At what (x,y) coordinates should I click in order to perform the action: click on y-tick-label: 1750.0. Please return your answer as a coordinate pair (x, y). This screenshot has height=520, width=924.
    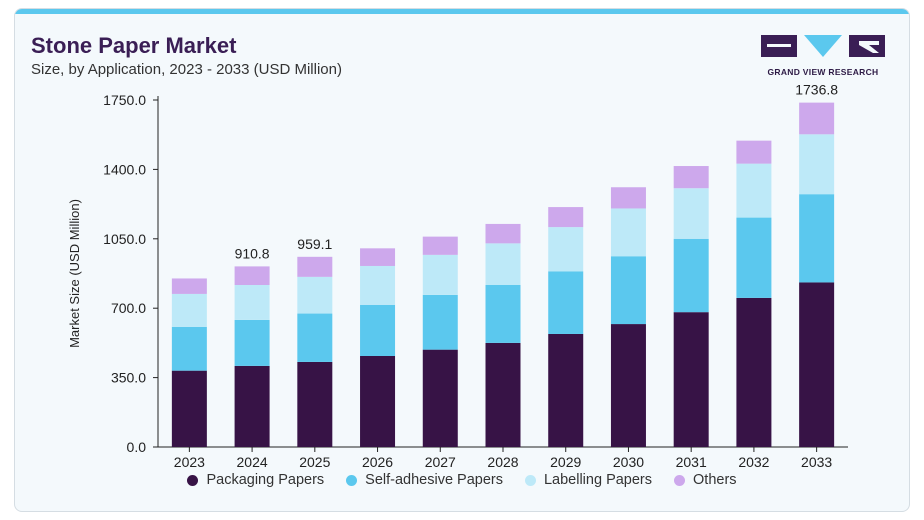
    Looking at the image, I should click on (124, 100).